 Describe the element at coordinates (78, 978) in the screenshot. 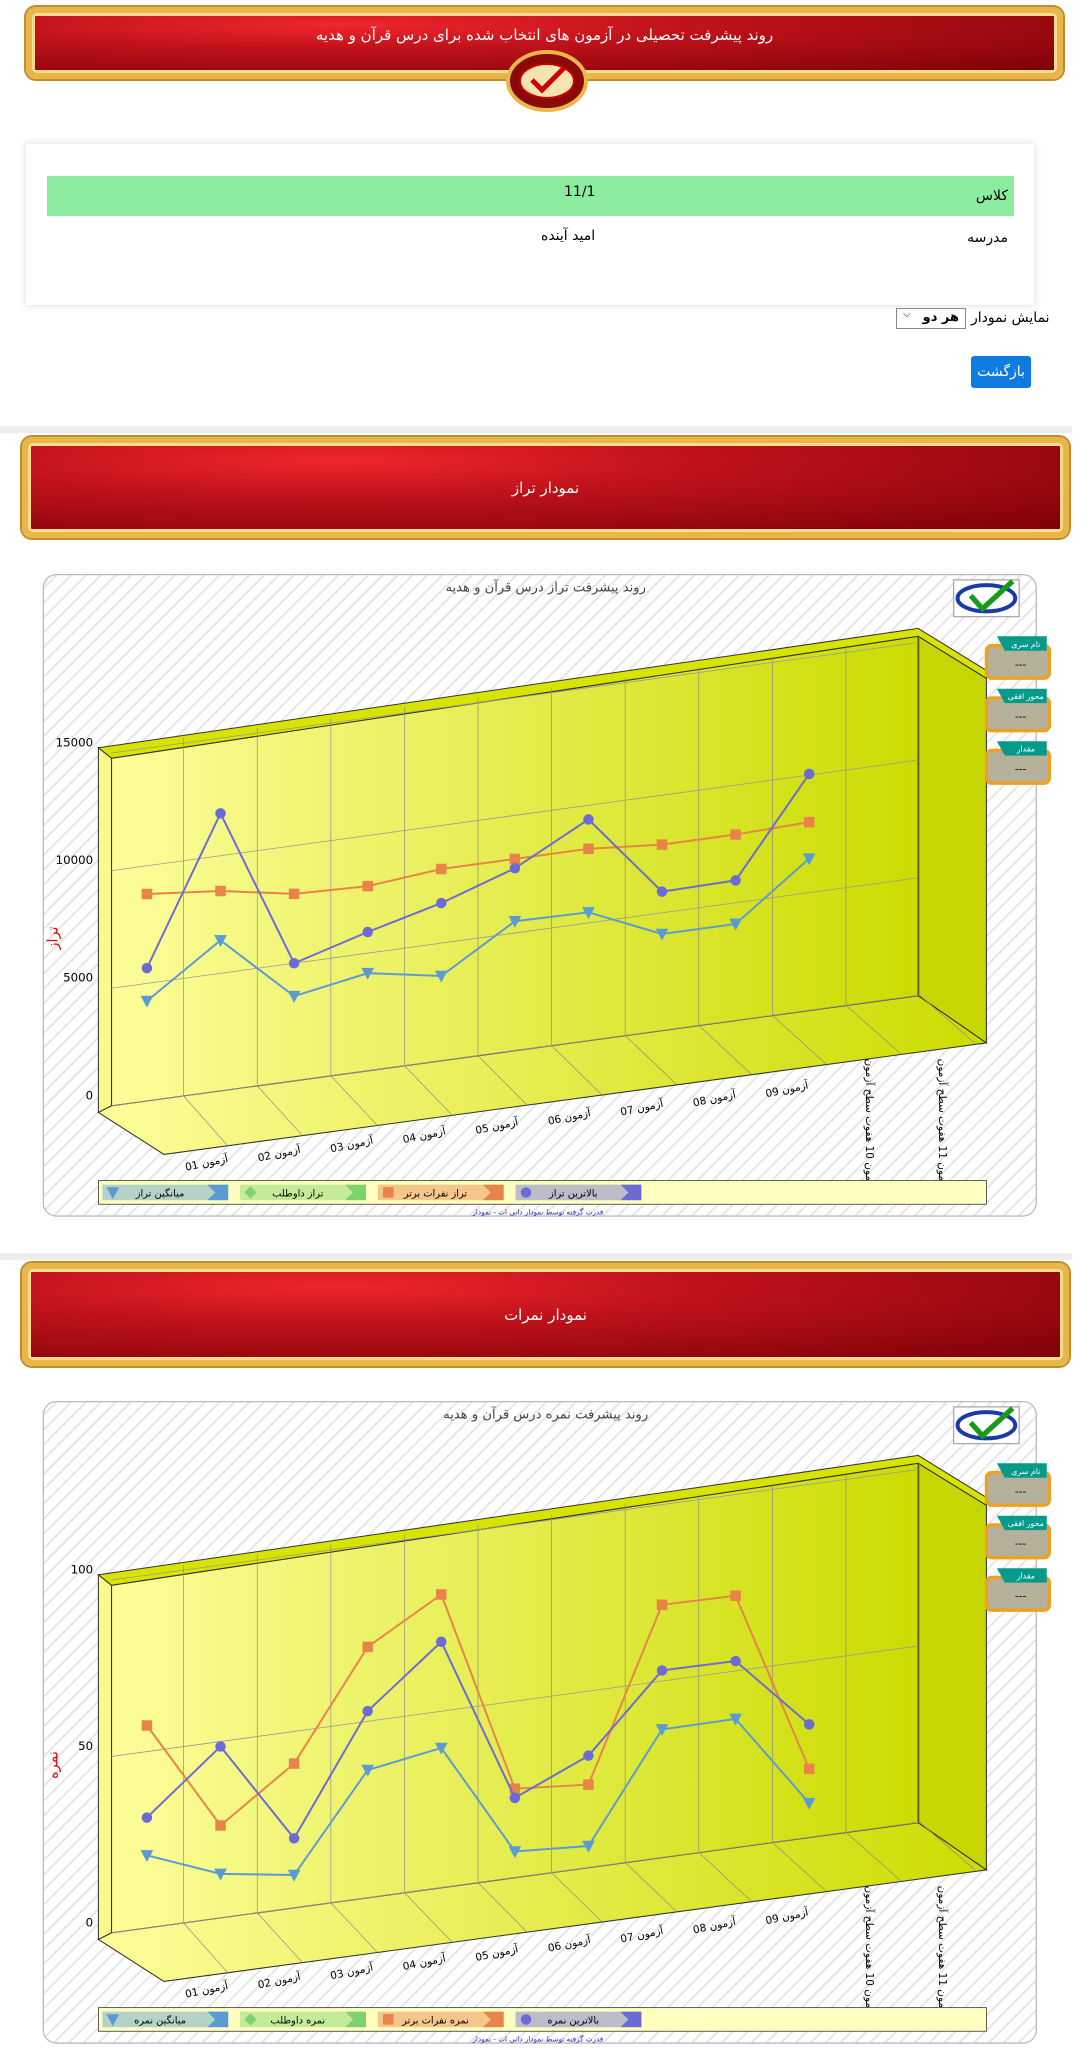

I see `y-tick-label: 5000` at that location.